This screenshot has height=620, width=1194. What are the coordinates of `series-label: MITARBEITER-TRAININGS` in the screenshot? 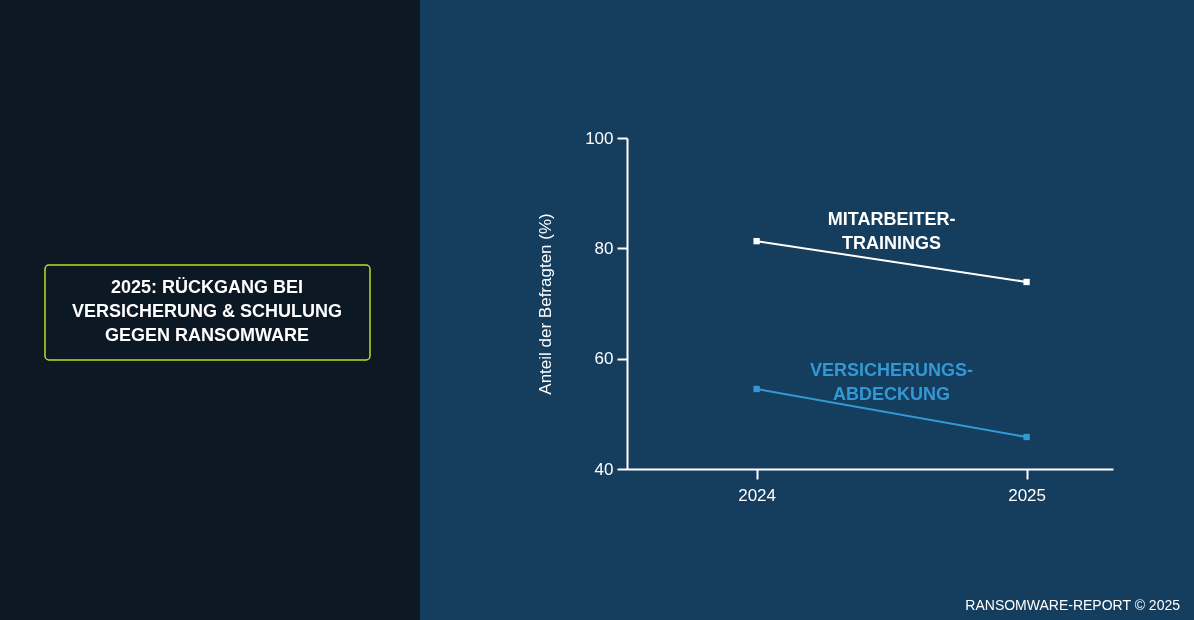 It's located at (891, 230).